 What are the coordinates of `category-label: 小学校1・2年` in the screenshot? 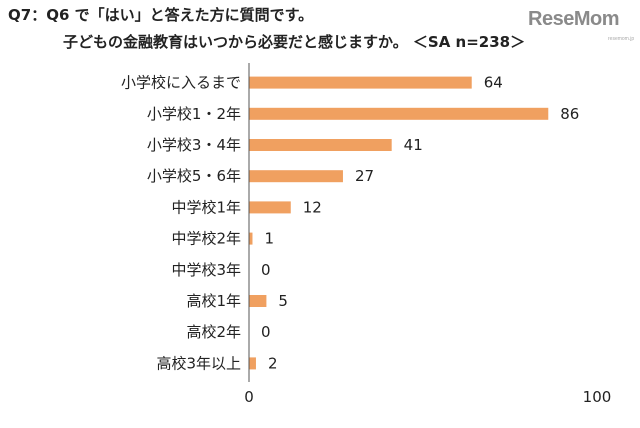 It's located at (194, 114).